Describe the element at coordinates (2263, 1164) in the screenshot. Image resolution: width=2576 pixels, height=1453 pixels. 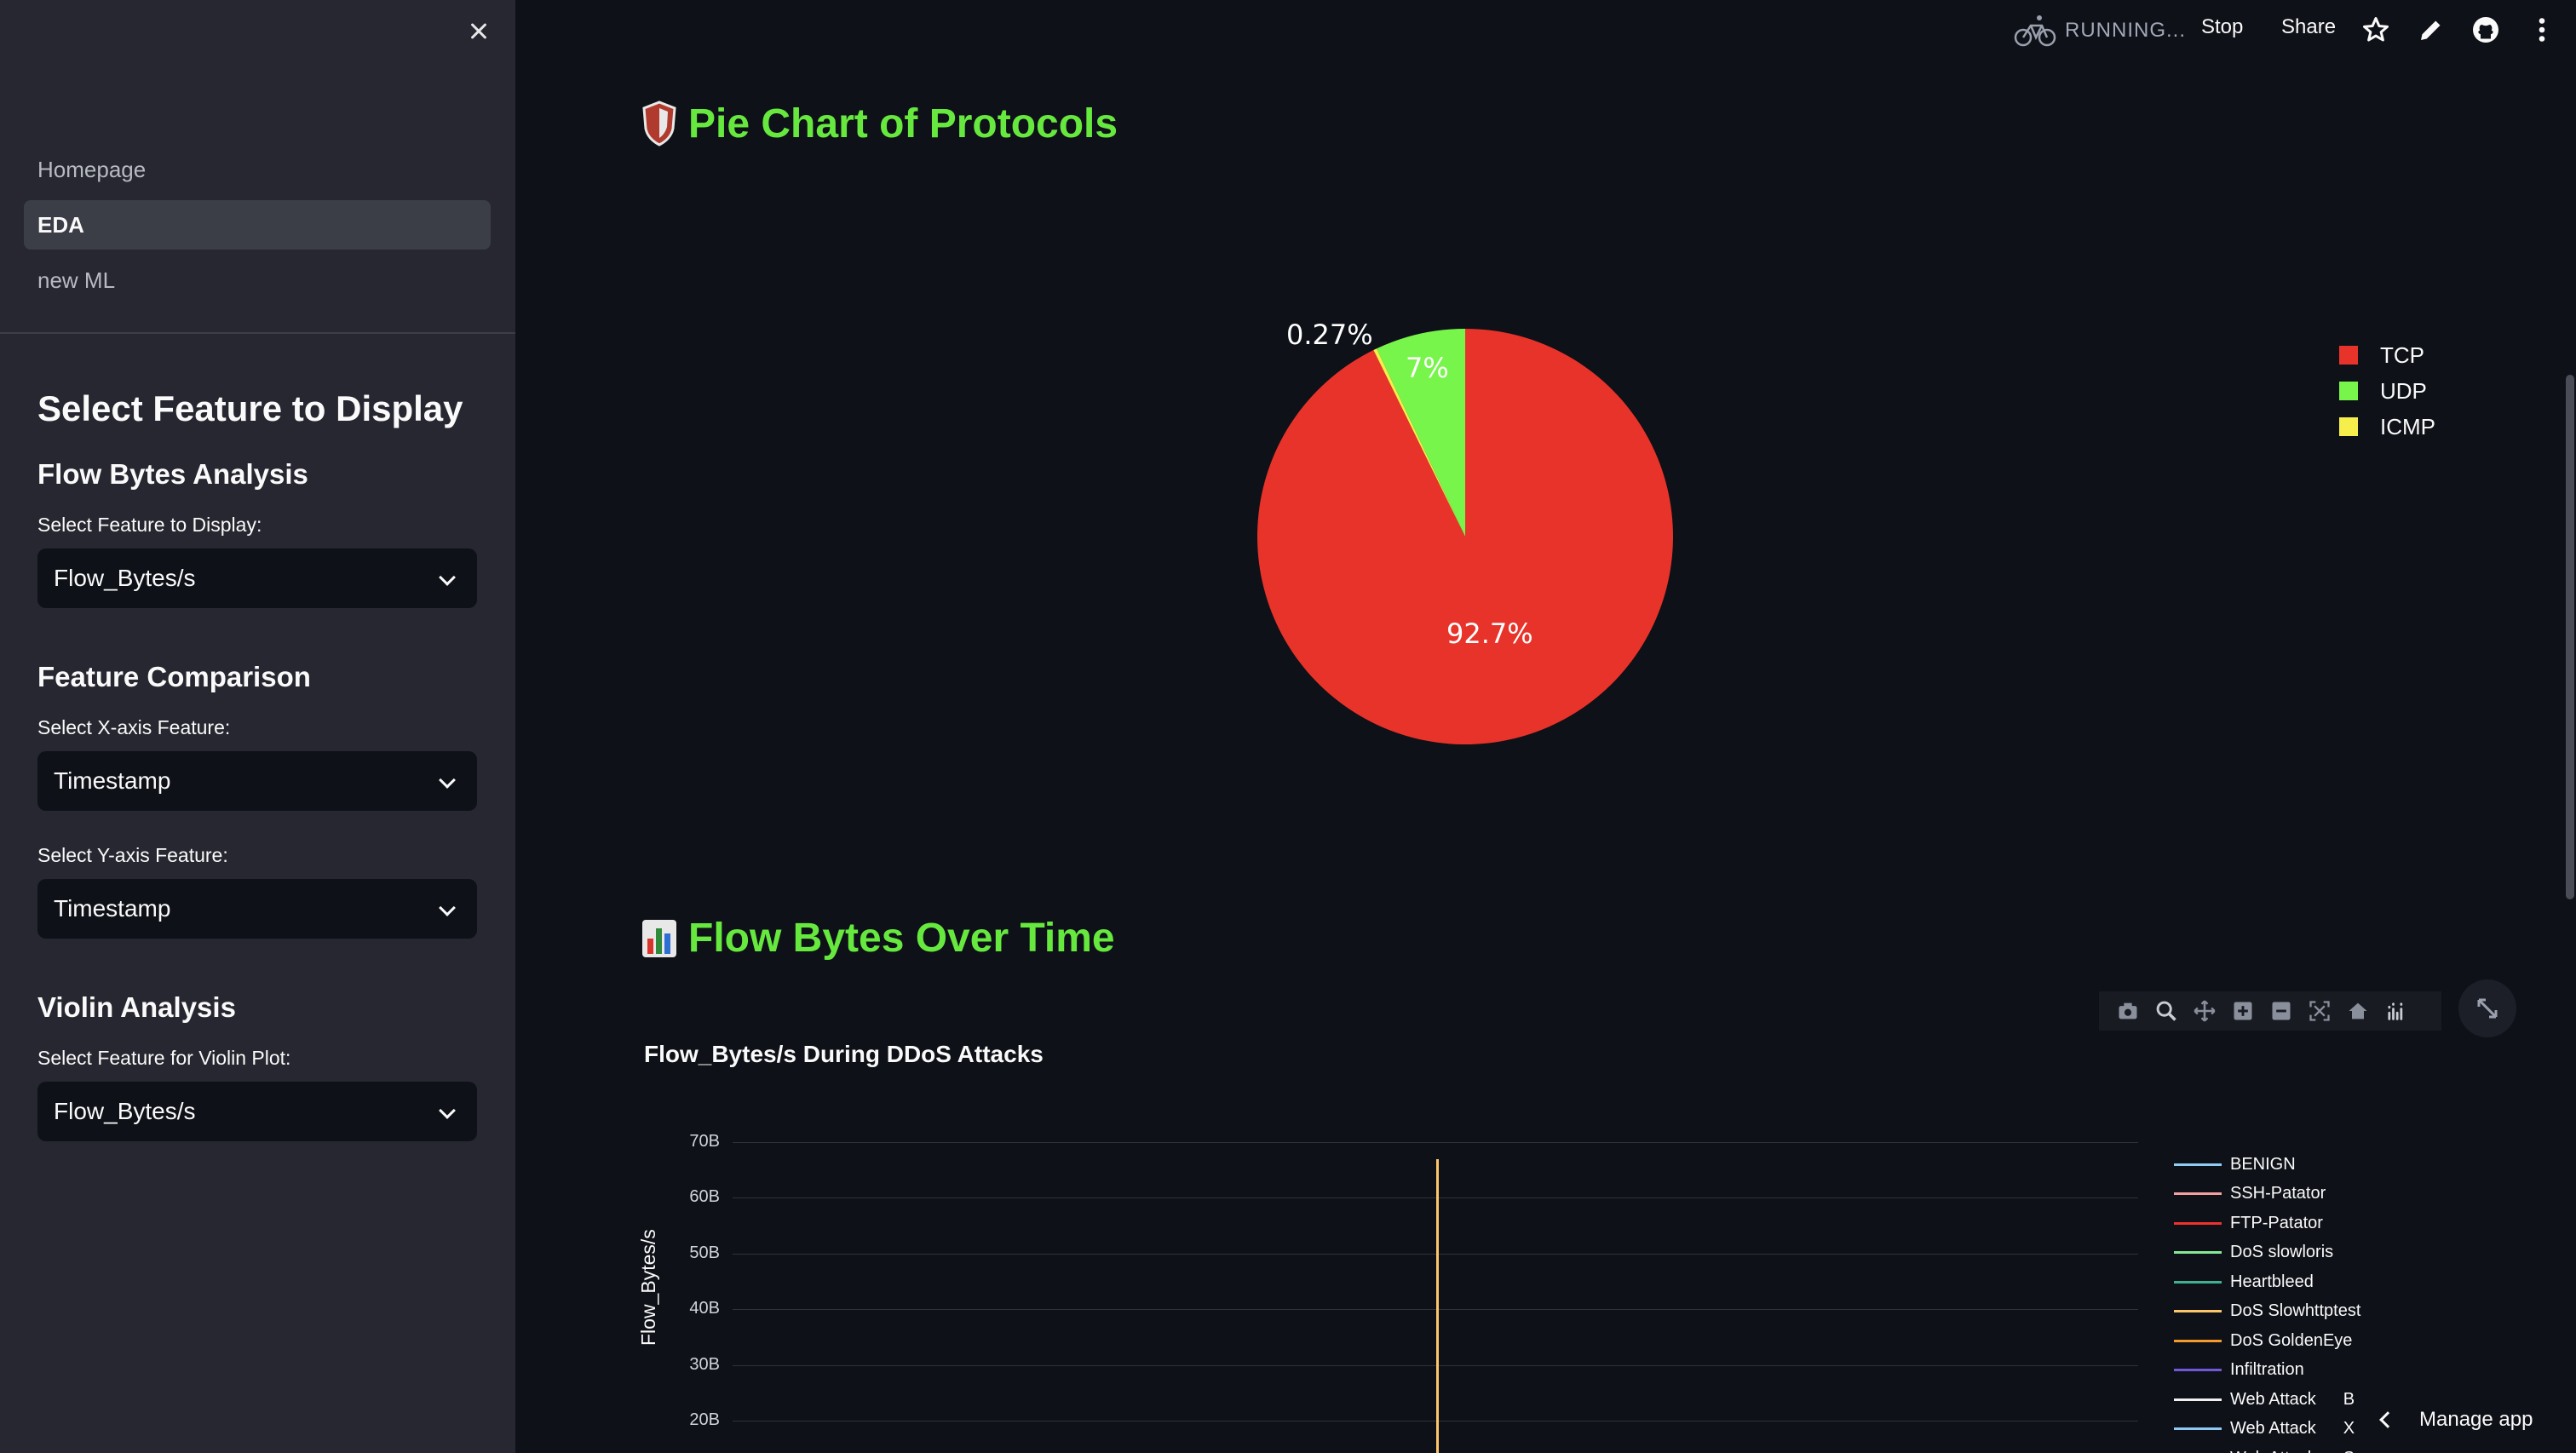
I see `legend-label: BENIGN` at that location.